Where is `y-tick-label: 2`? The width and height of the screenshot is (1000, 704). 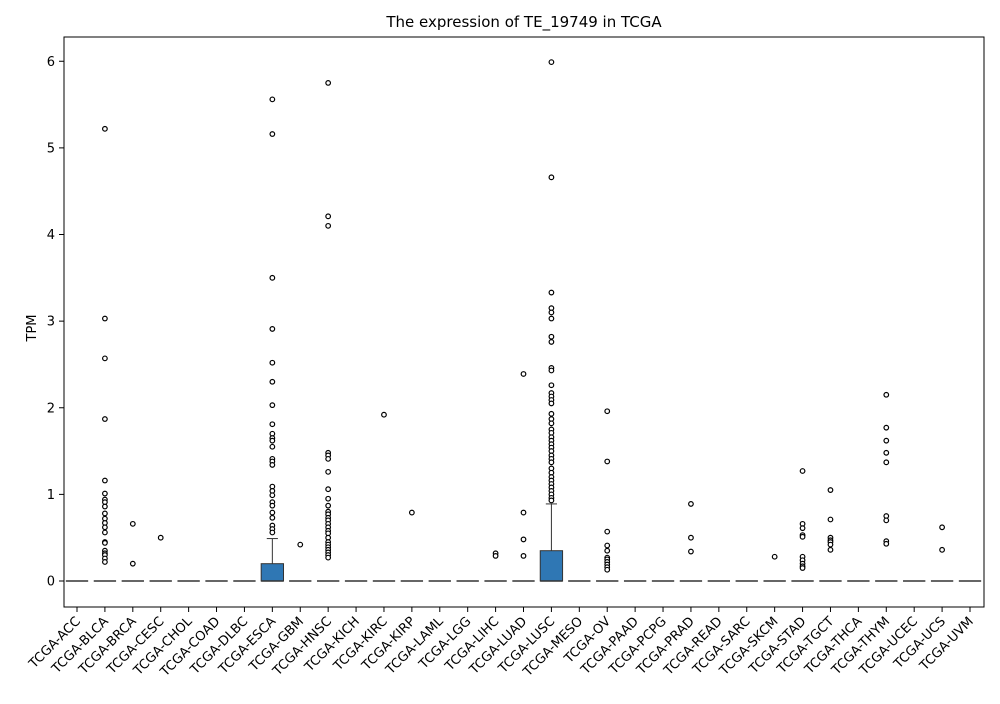 y-tick-label: 2 is located at coordinates (51, 408).